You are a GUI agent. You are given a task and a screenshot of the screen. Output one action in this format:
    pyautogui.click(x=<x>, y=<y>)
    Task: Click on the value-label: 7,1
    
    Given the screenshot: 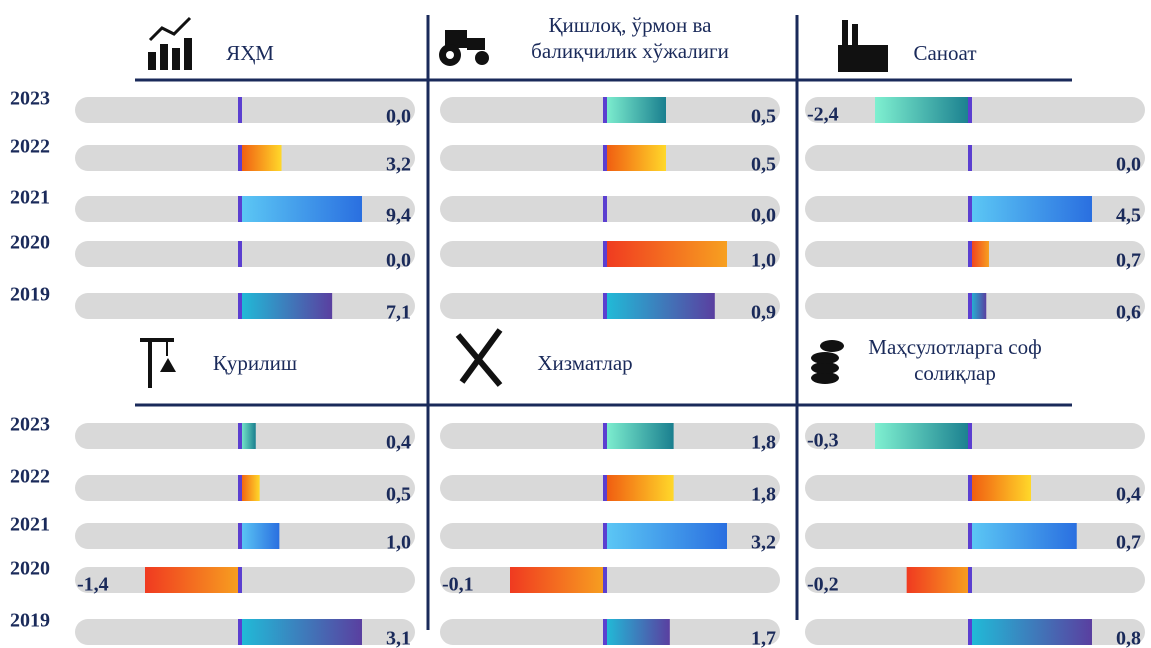 What is the action you would take?
    pyautogui.click(x=398, y=313)
    